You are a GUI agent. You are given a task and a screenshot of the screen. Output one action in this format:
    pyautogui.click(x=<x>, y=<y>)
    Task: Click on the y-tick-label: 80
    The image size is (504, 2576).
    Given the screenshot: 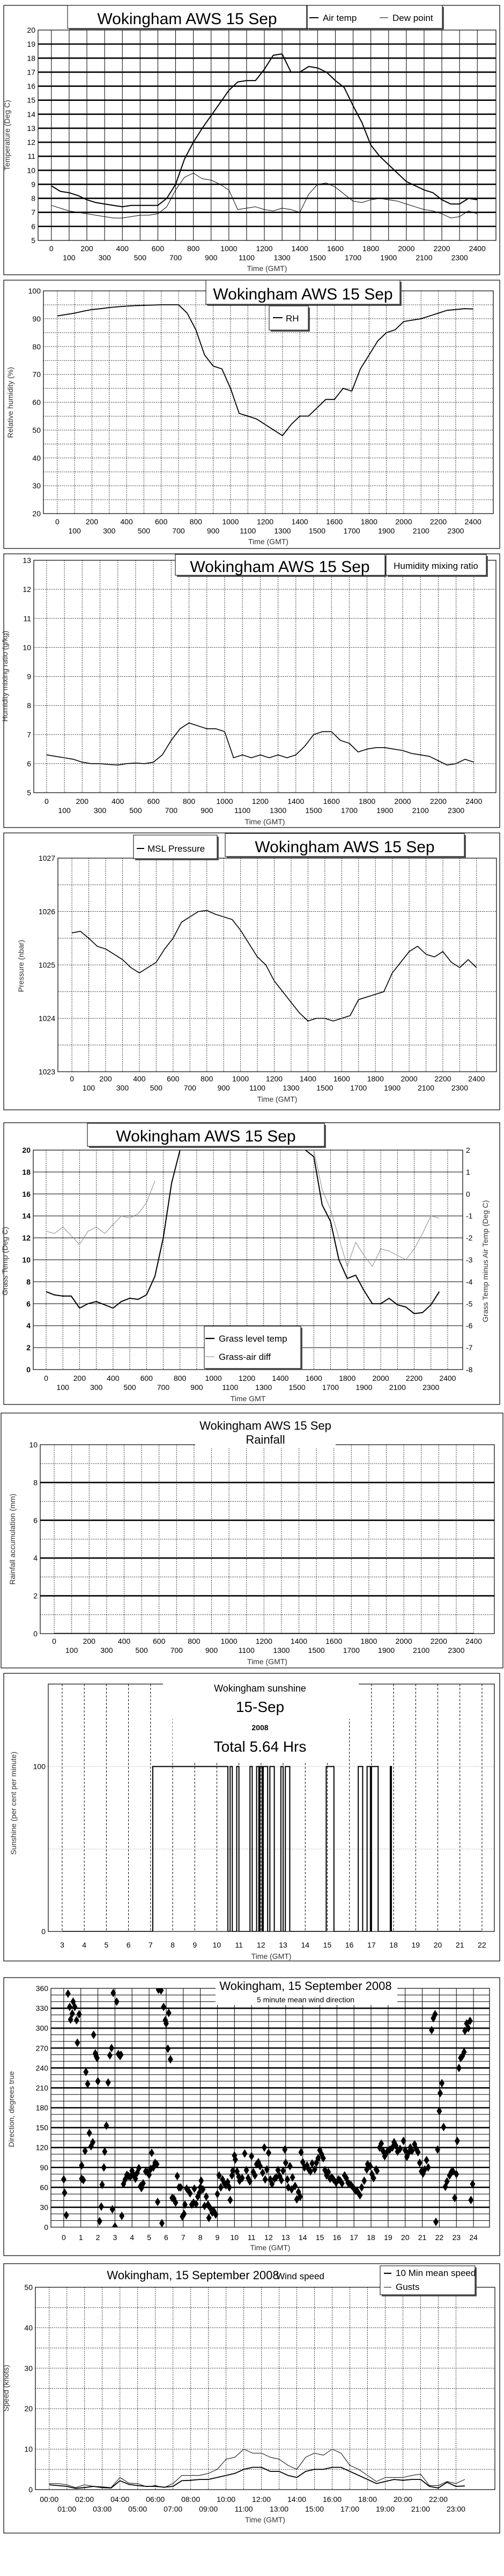 What is the action you would take?
    pyautogui.click(x=36, y=346)
    